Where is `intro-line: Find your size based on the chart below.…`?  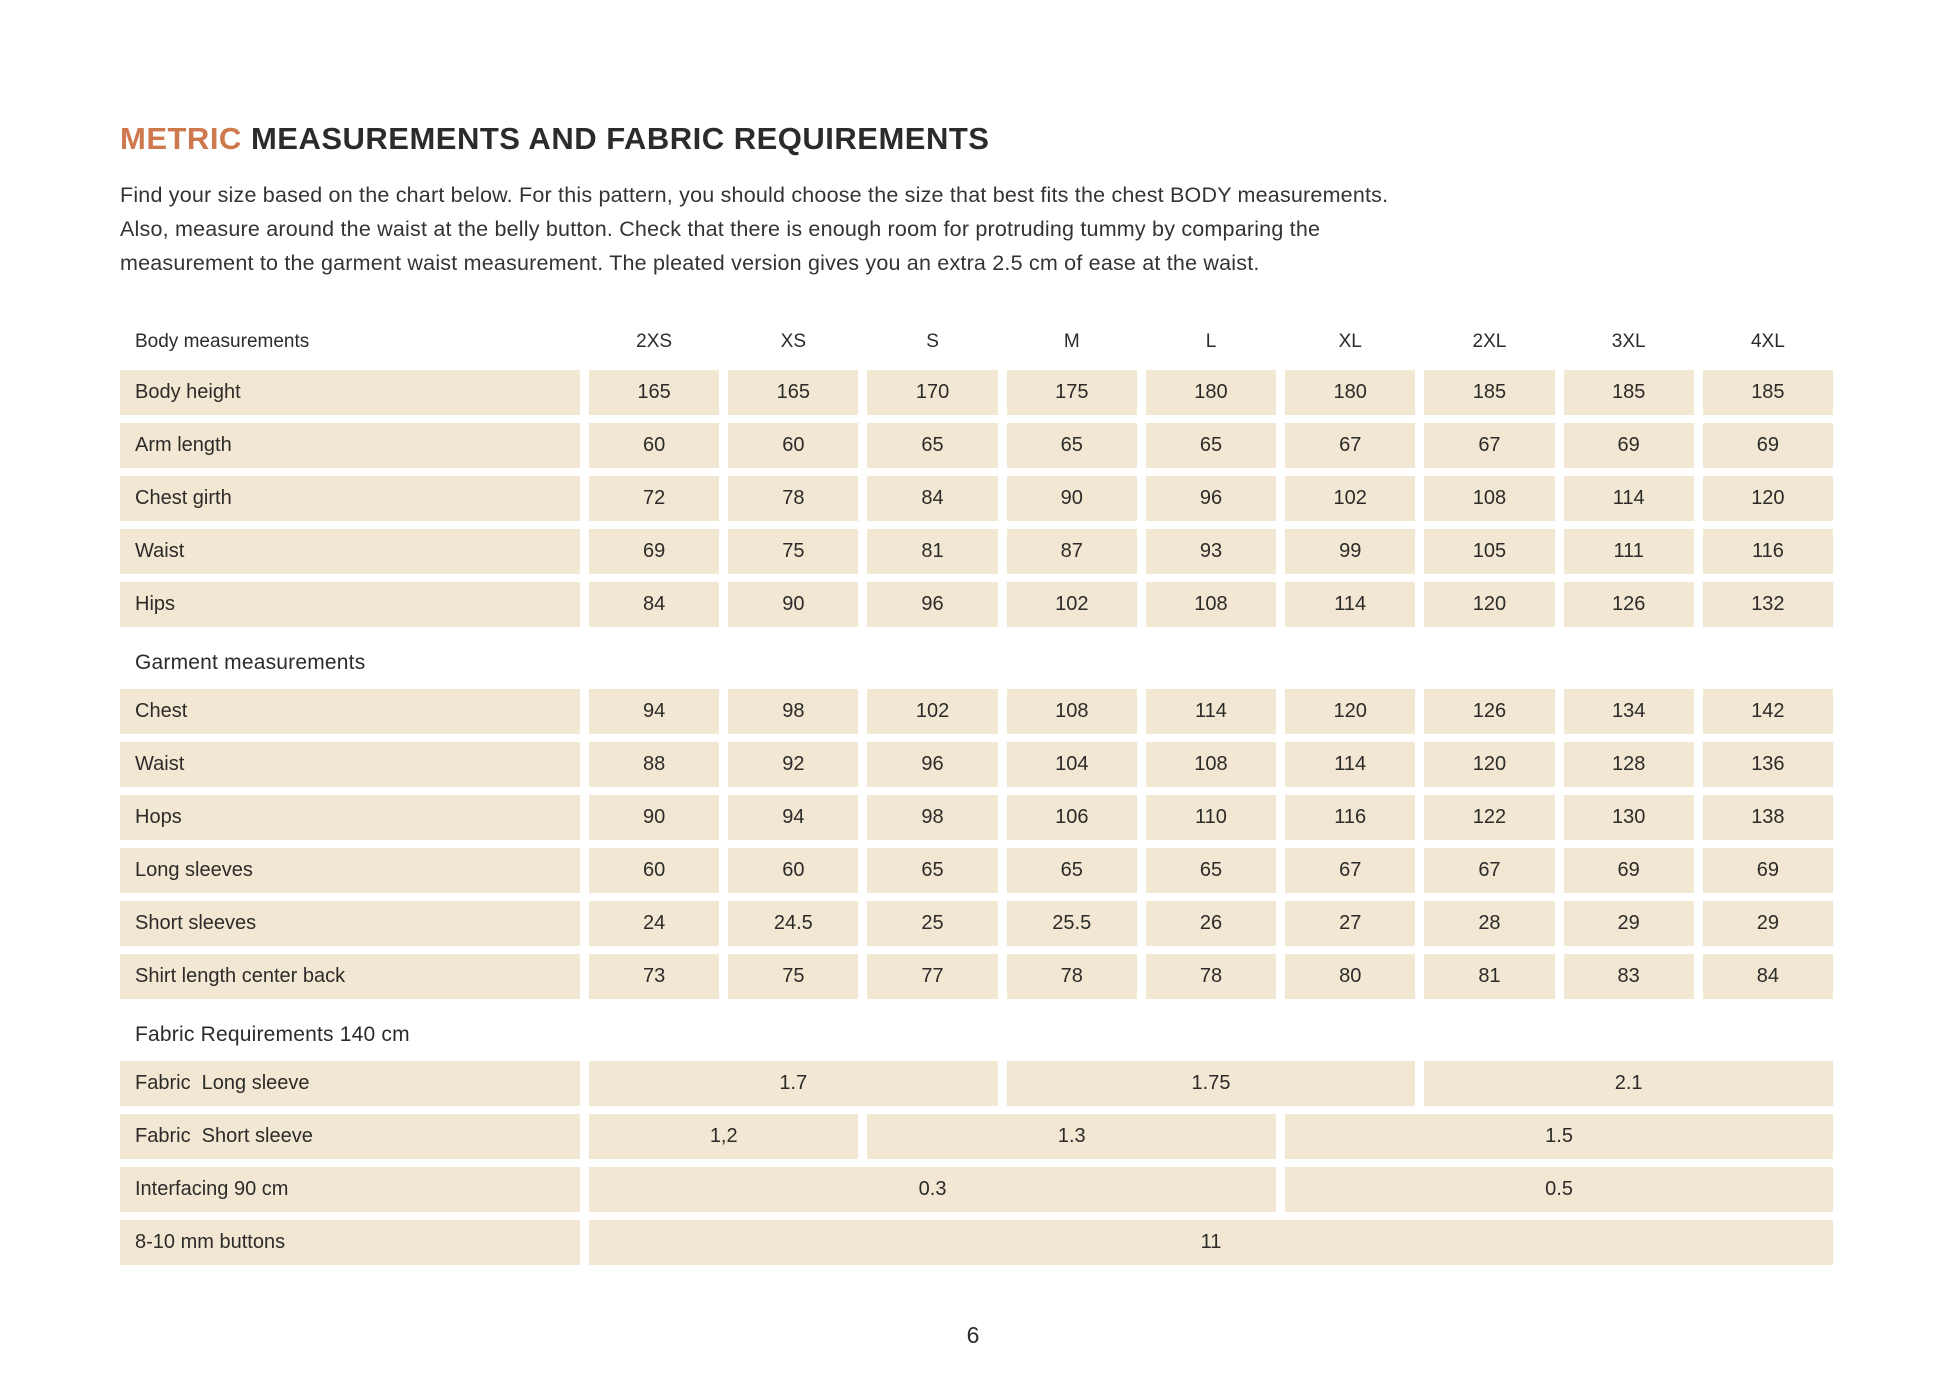 intro-line: Find your size based on the chart below.… is located at coordinates (754, 194).